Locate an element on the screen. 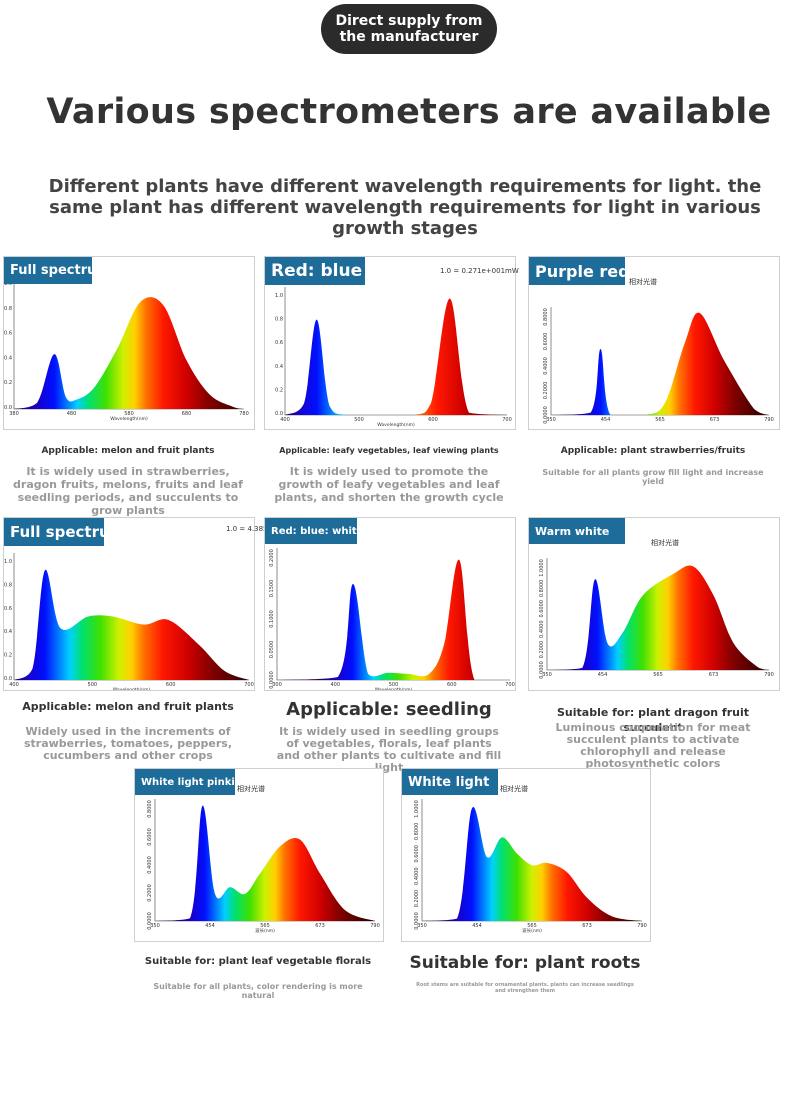  y-tick-label: 0.1000 is located at coordinates (272, 619).